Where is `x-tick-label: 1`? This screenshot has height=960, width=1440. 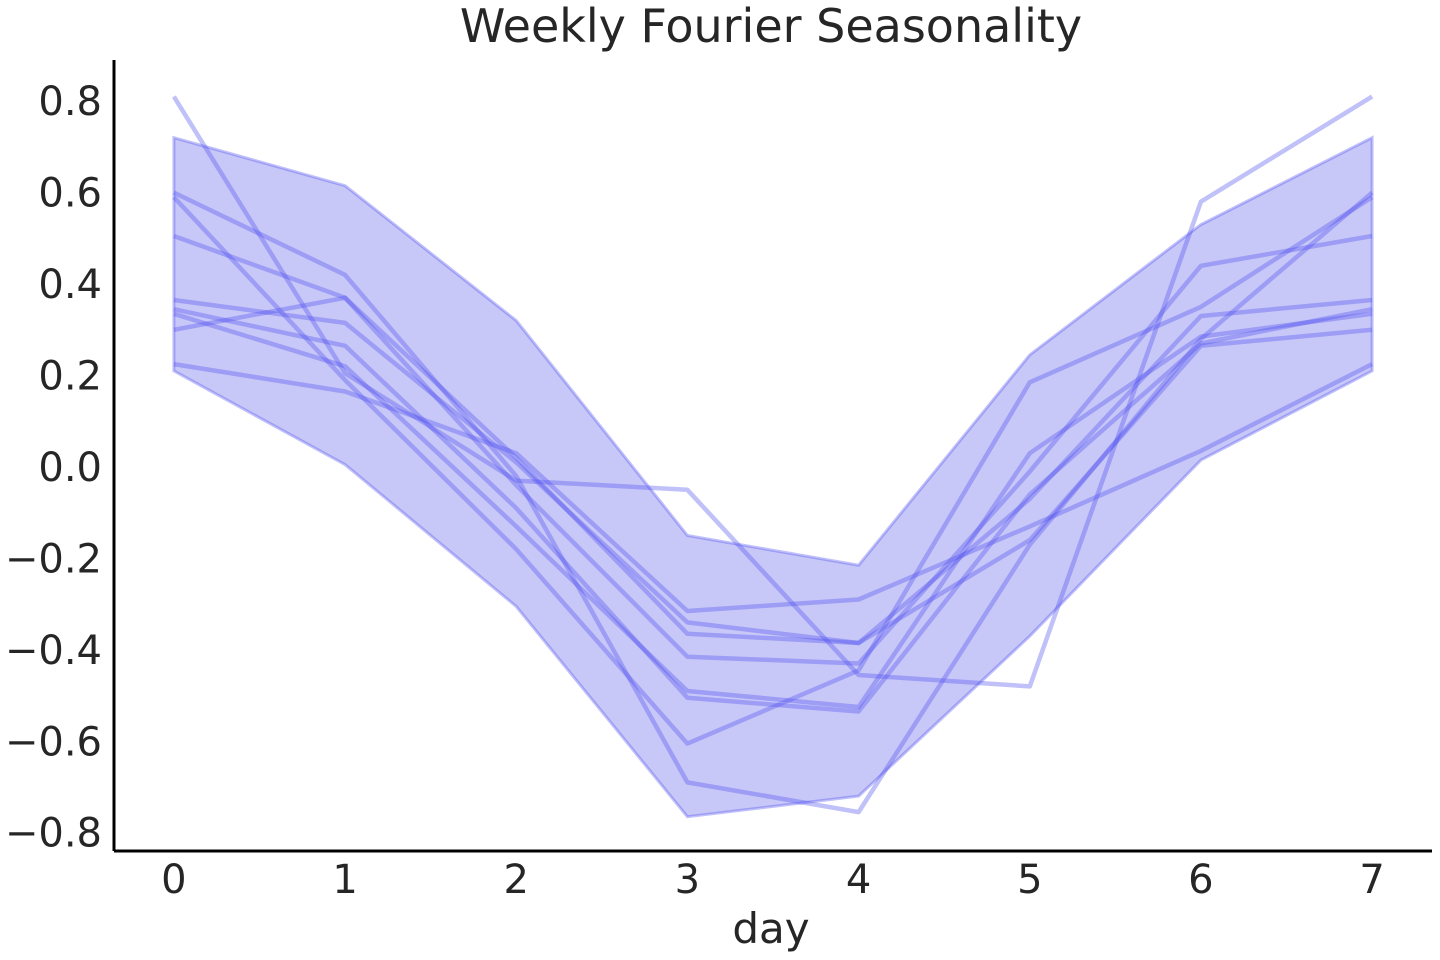
x-tick-label: 1 is located at coordinates (344, 880).